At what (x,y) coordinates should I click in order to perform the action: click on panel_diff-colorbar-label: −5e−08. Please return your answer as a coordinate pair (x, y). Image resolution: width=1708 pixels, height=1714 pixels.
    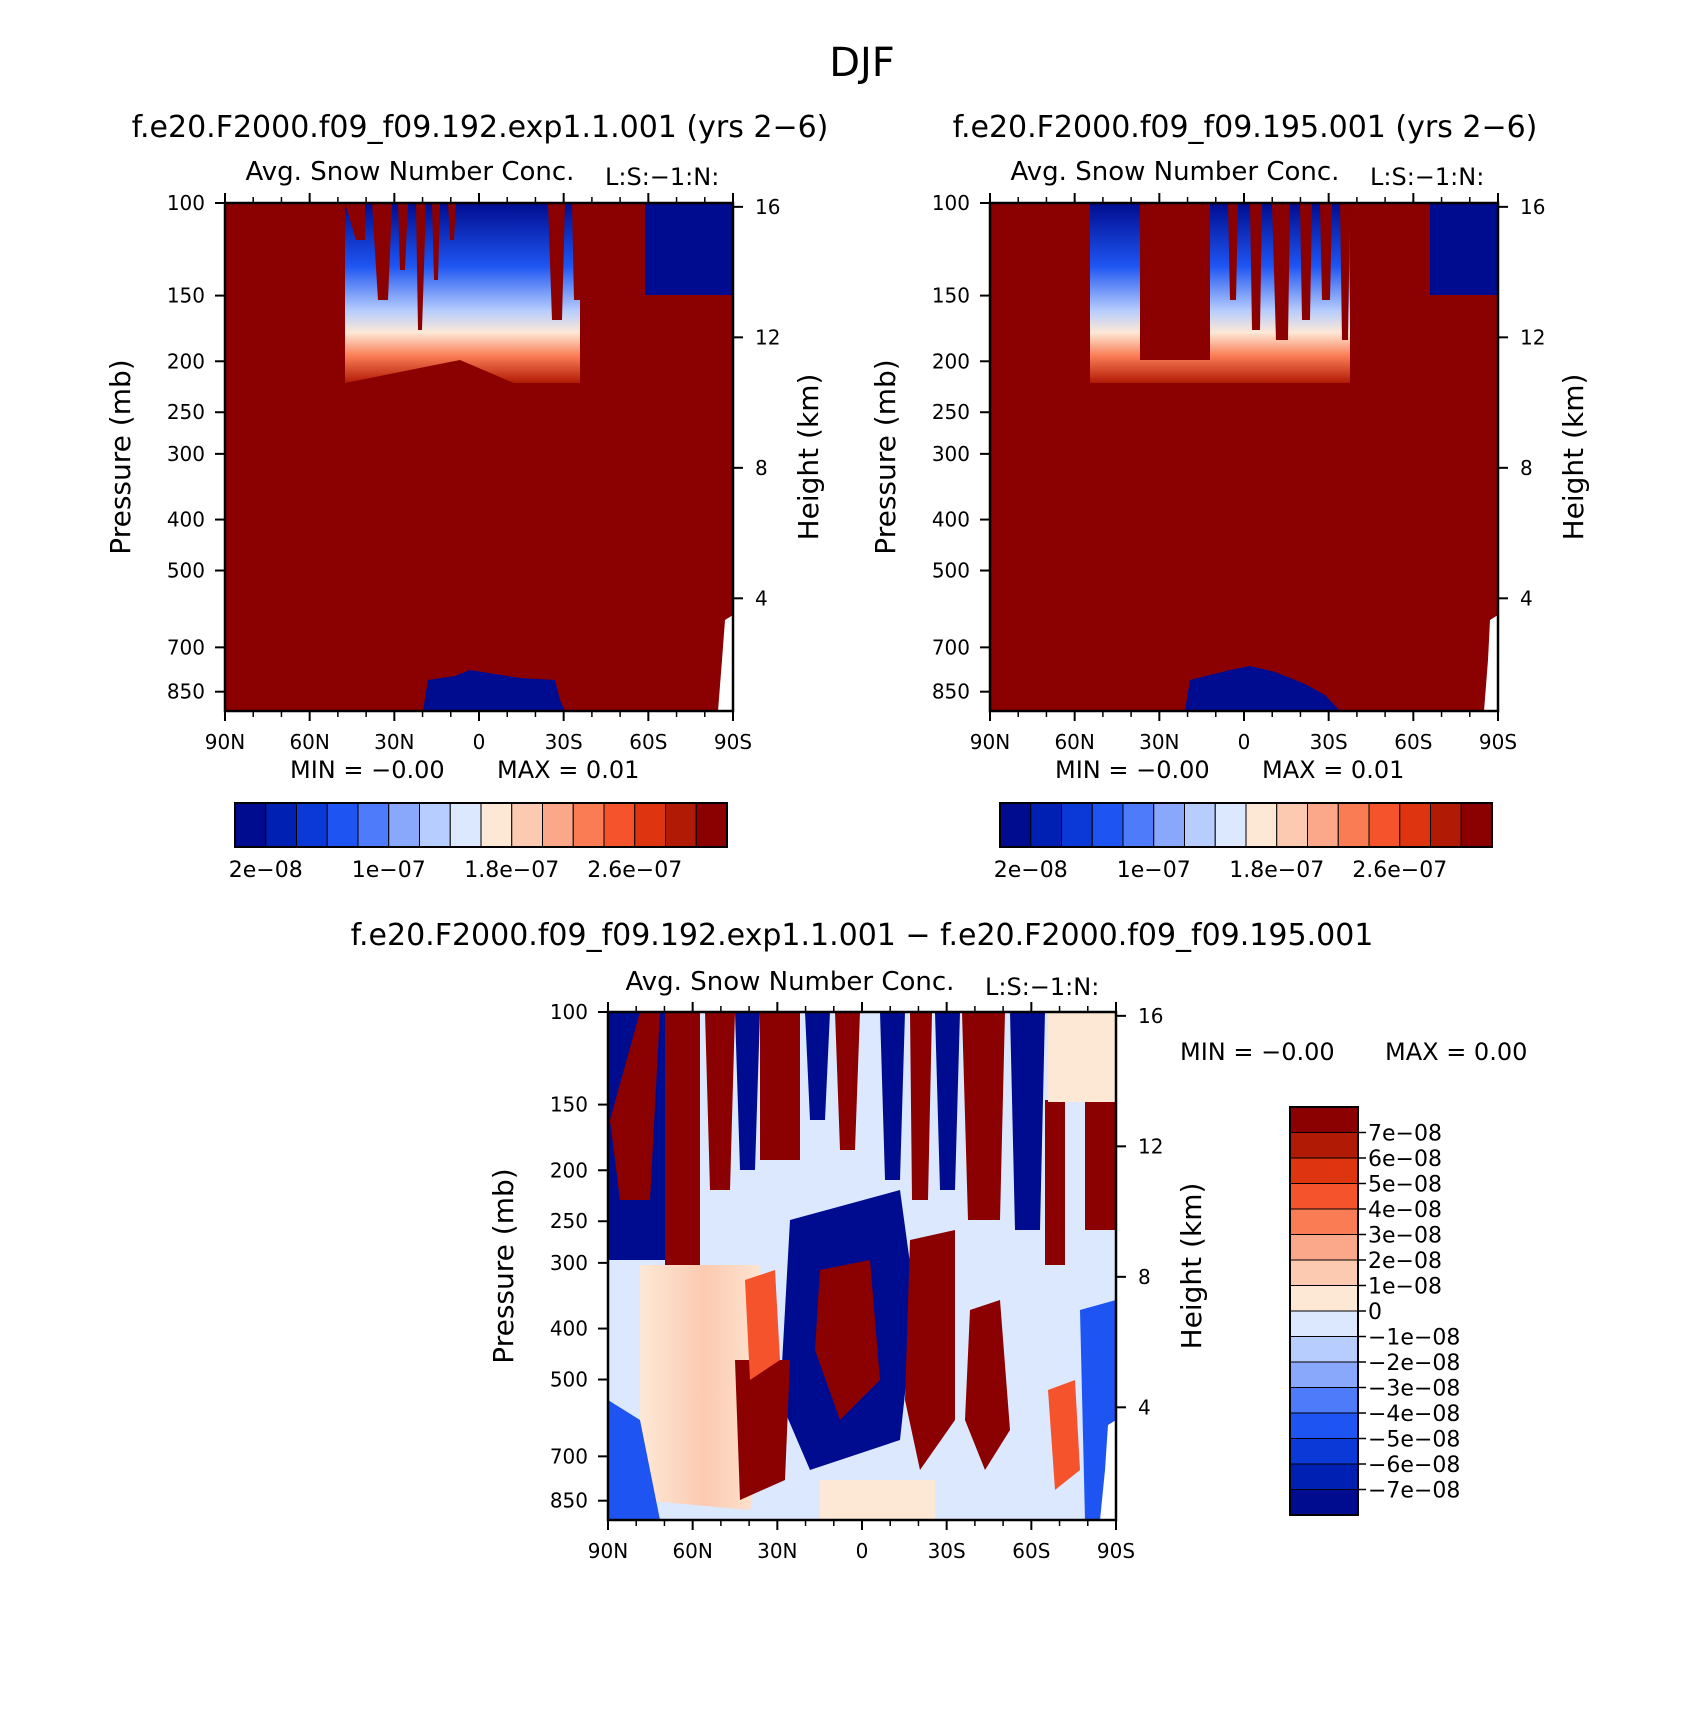
    Looking at the image, I should click on (1414, 1440).